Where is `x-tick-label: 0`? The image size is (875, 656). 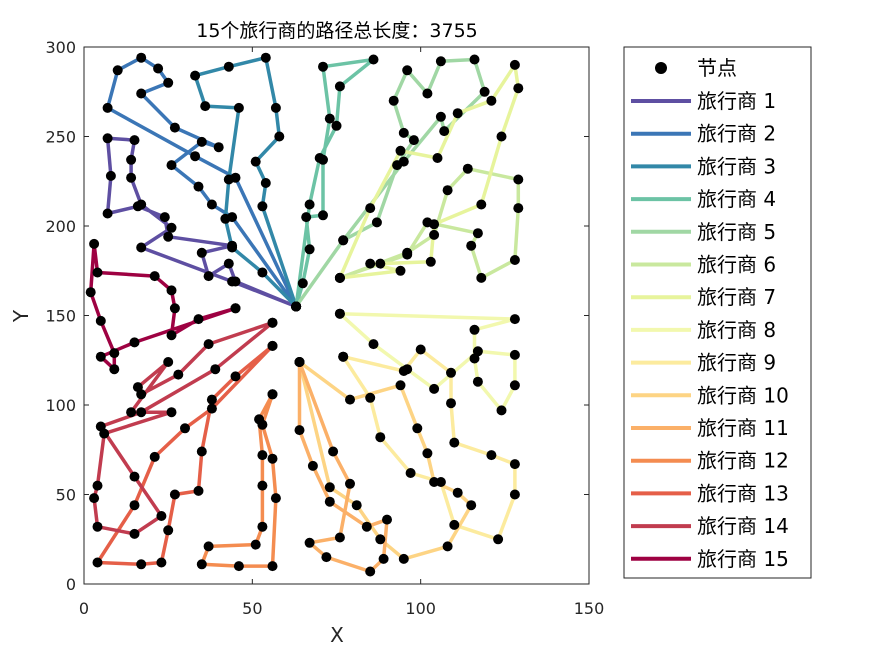 x-tick-label: 0 is located at coordinates (84, 608).